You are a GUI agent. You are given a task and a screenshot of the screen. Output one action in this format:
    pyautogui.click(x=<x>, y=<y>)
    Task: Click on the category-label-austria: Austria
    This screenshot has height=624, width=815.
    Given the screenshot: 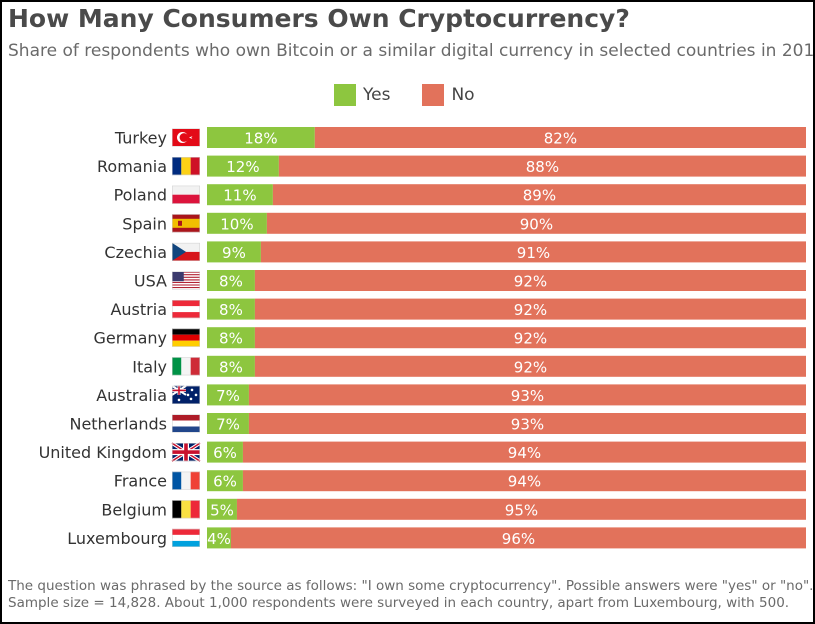 What is the action you would take?
    pyautogui.click(x=138, y=309)
    